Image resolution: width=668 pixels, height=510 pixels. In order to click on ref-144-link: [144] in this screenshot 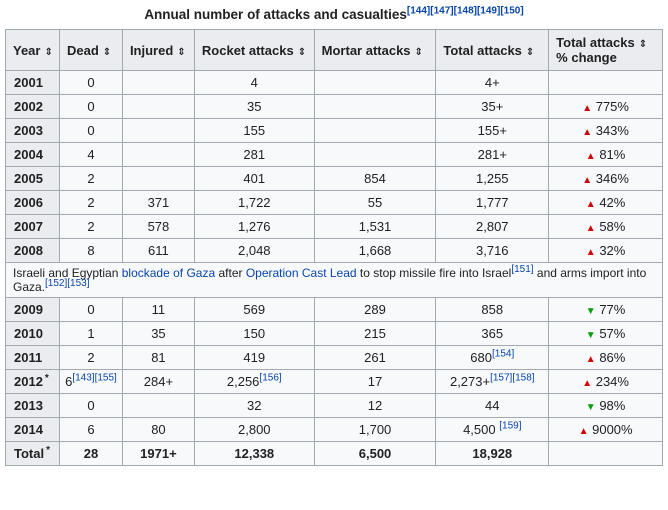, I will do `click(418, 11)`.